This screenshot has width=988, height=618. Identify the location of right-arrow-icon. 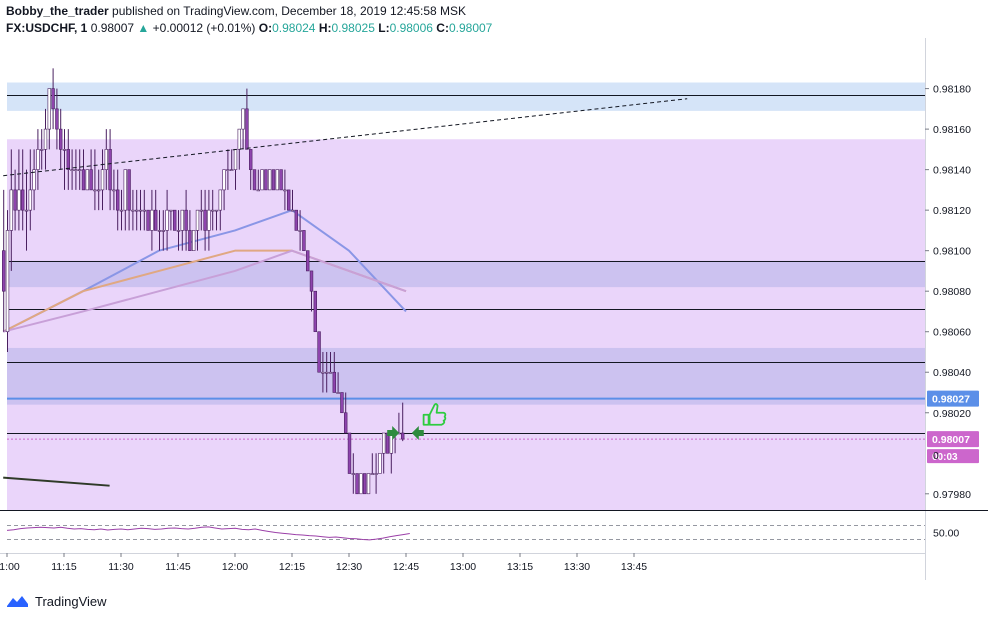
(393, 433).